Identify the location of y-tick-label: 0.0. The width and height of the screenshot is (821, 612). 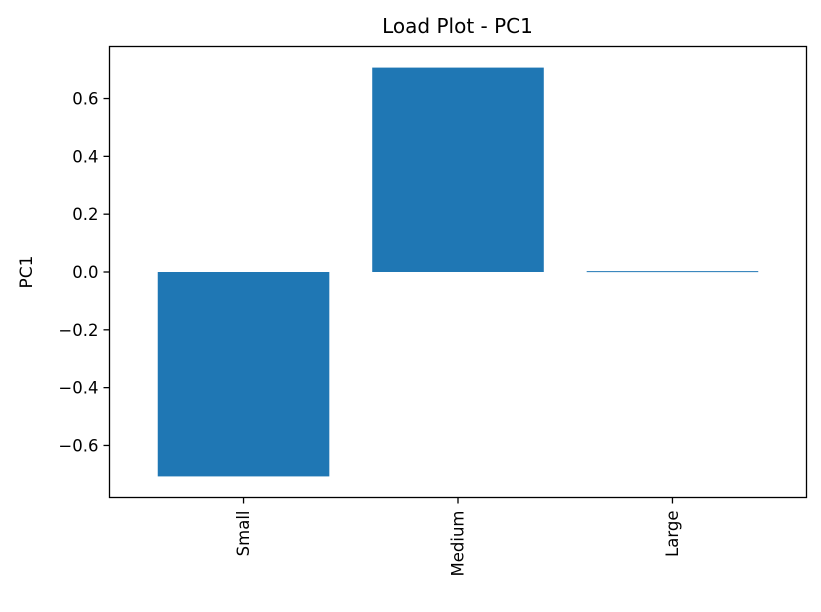
(85, 272).